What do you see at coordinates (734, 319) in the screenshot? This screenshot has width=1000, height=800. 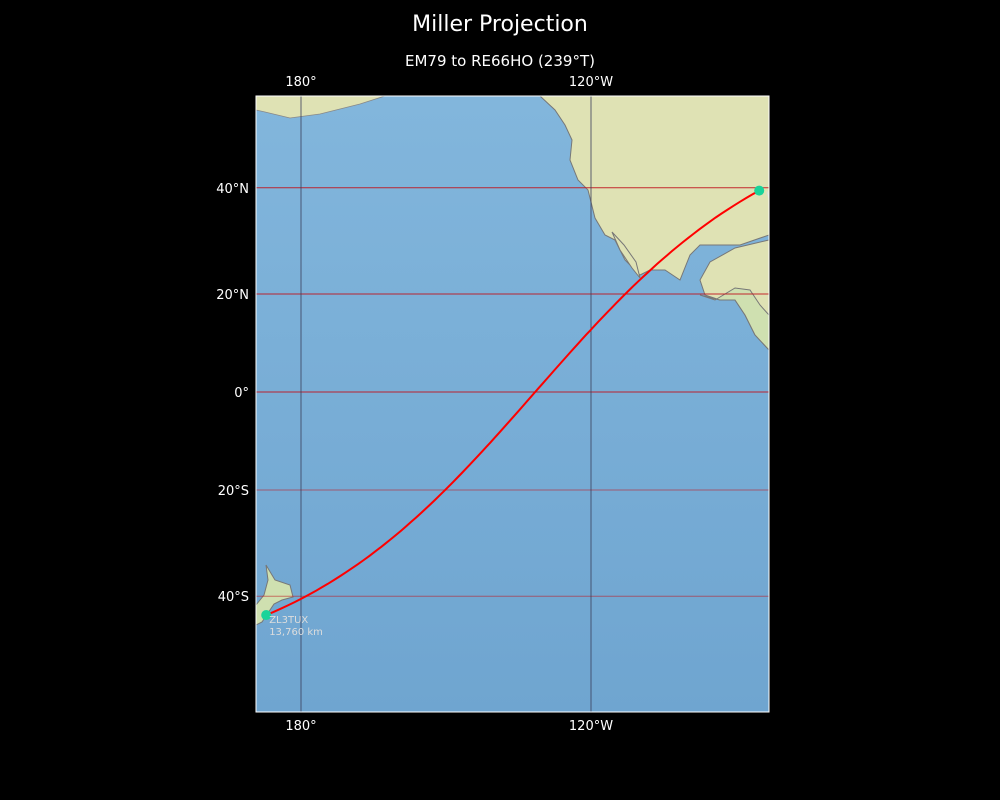 I see `land-central-america` at bounding box center [734, 319].